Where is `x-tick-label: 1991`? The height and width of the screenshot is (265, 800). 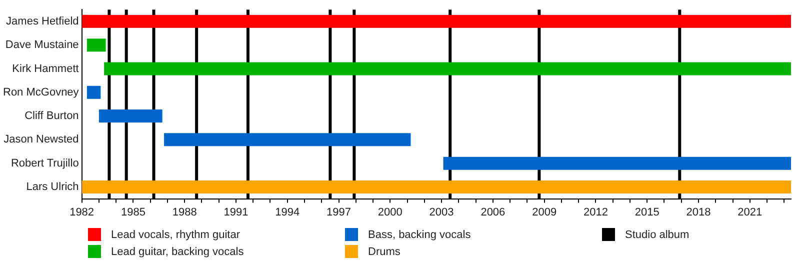
x-tick-label: 1991 is located at coordinates (236, 212).